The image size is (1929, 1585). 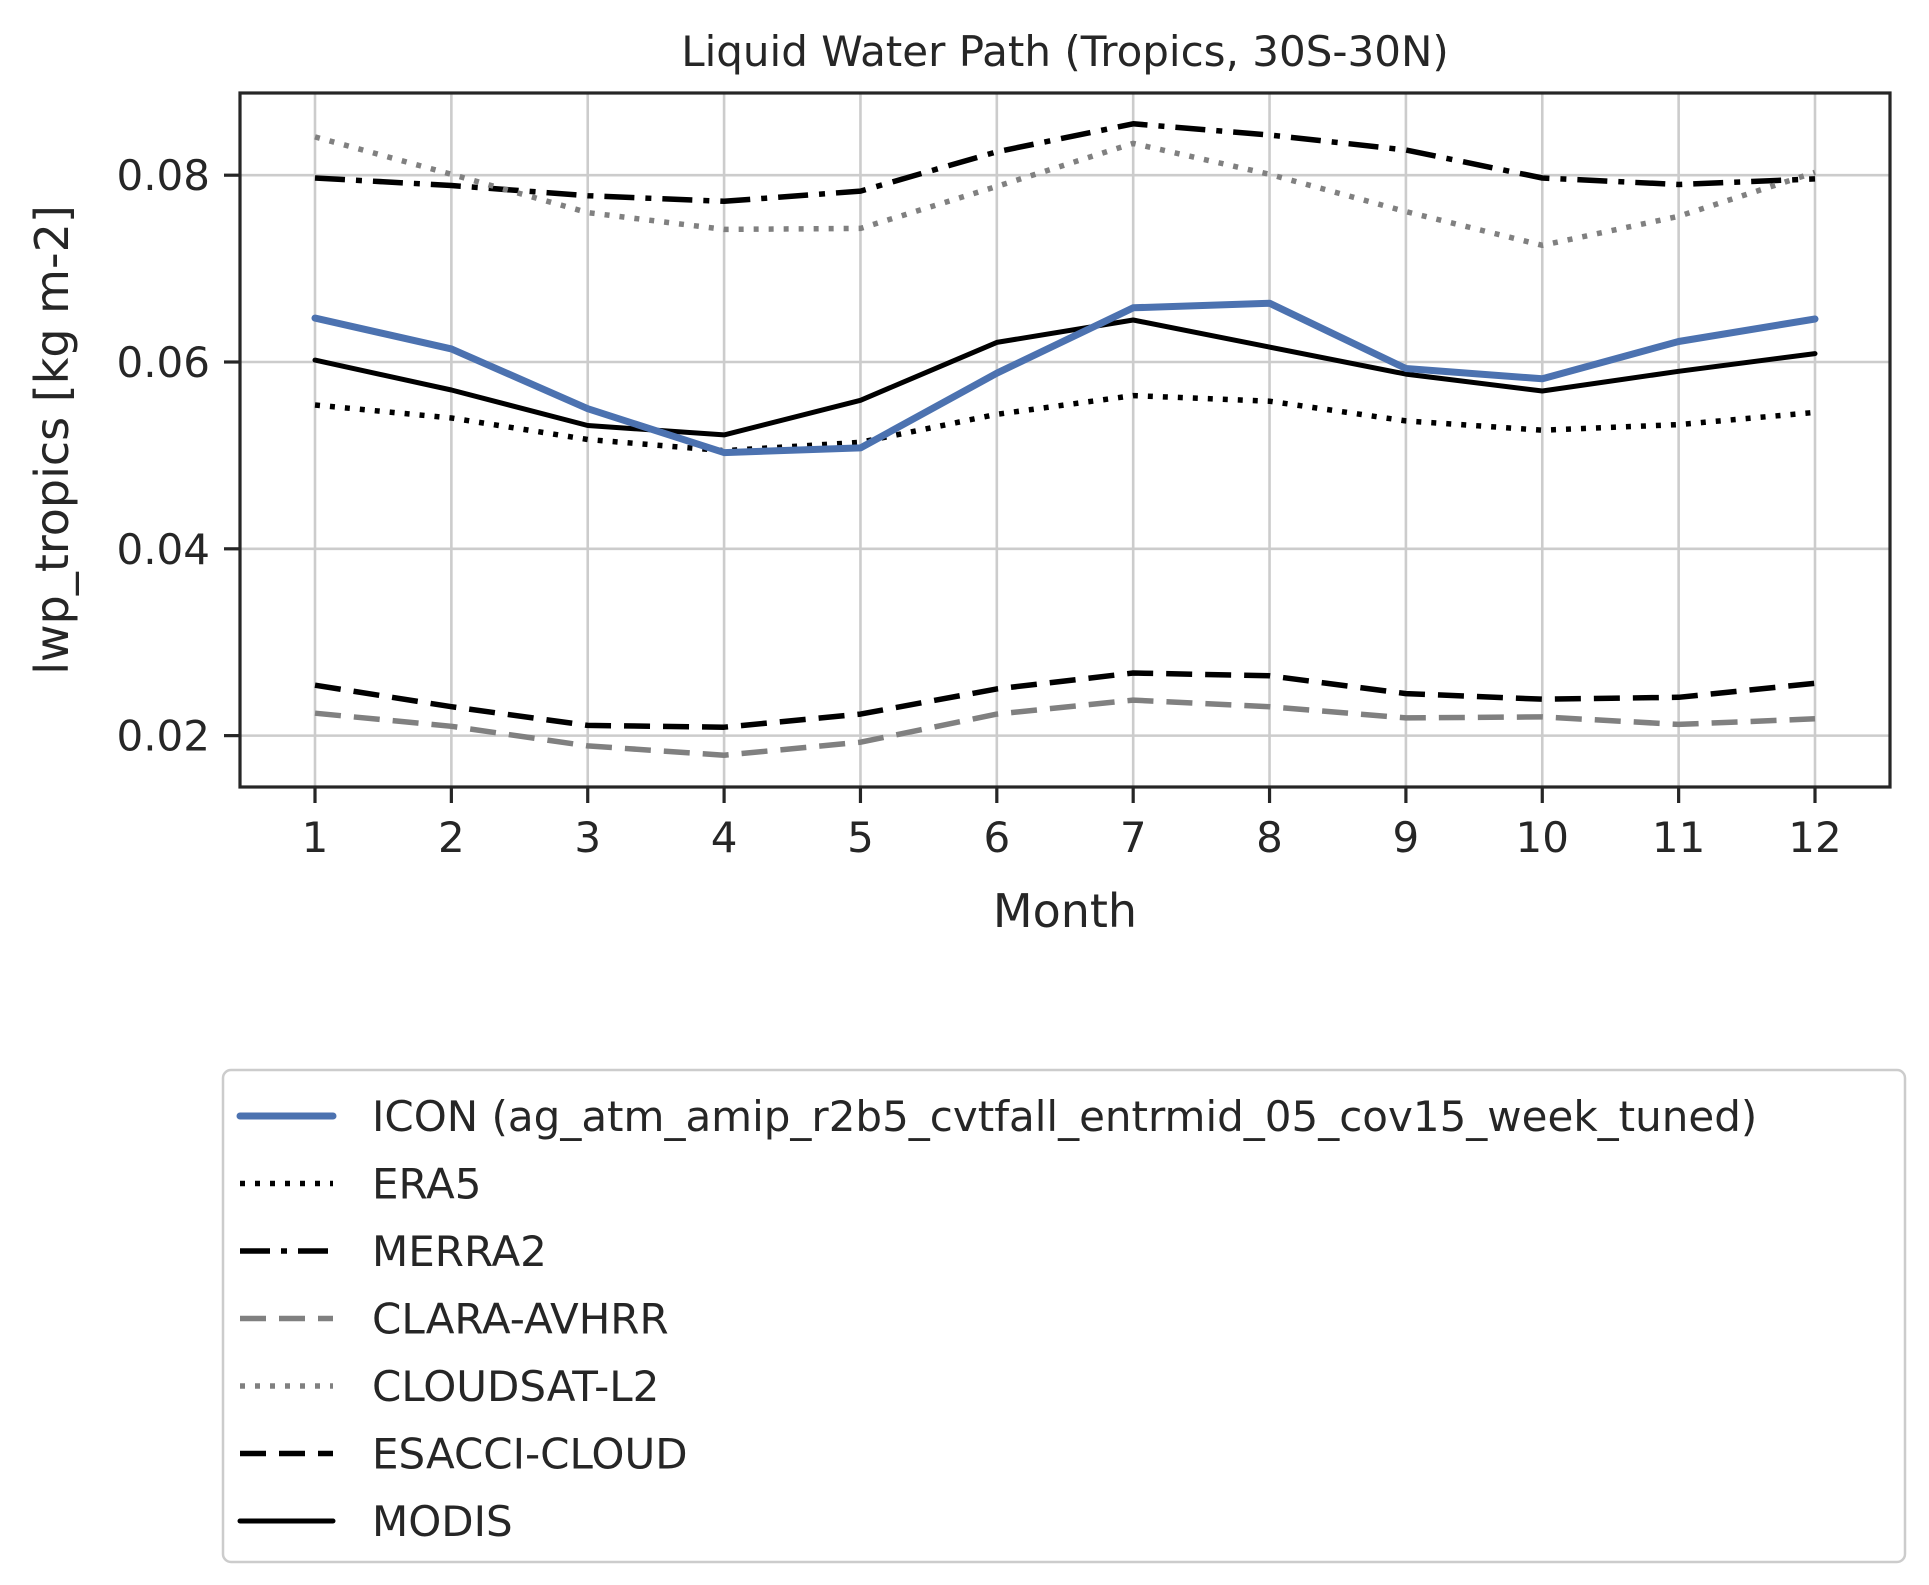 I want to click on series-line-merra2, so click(x=1065, y=163).